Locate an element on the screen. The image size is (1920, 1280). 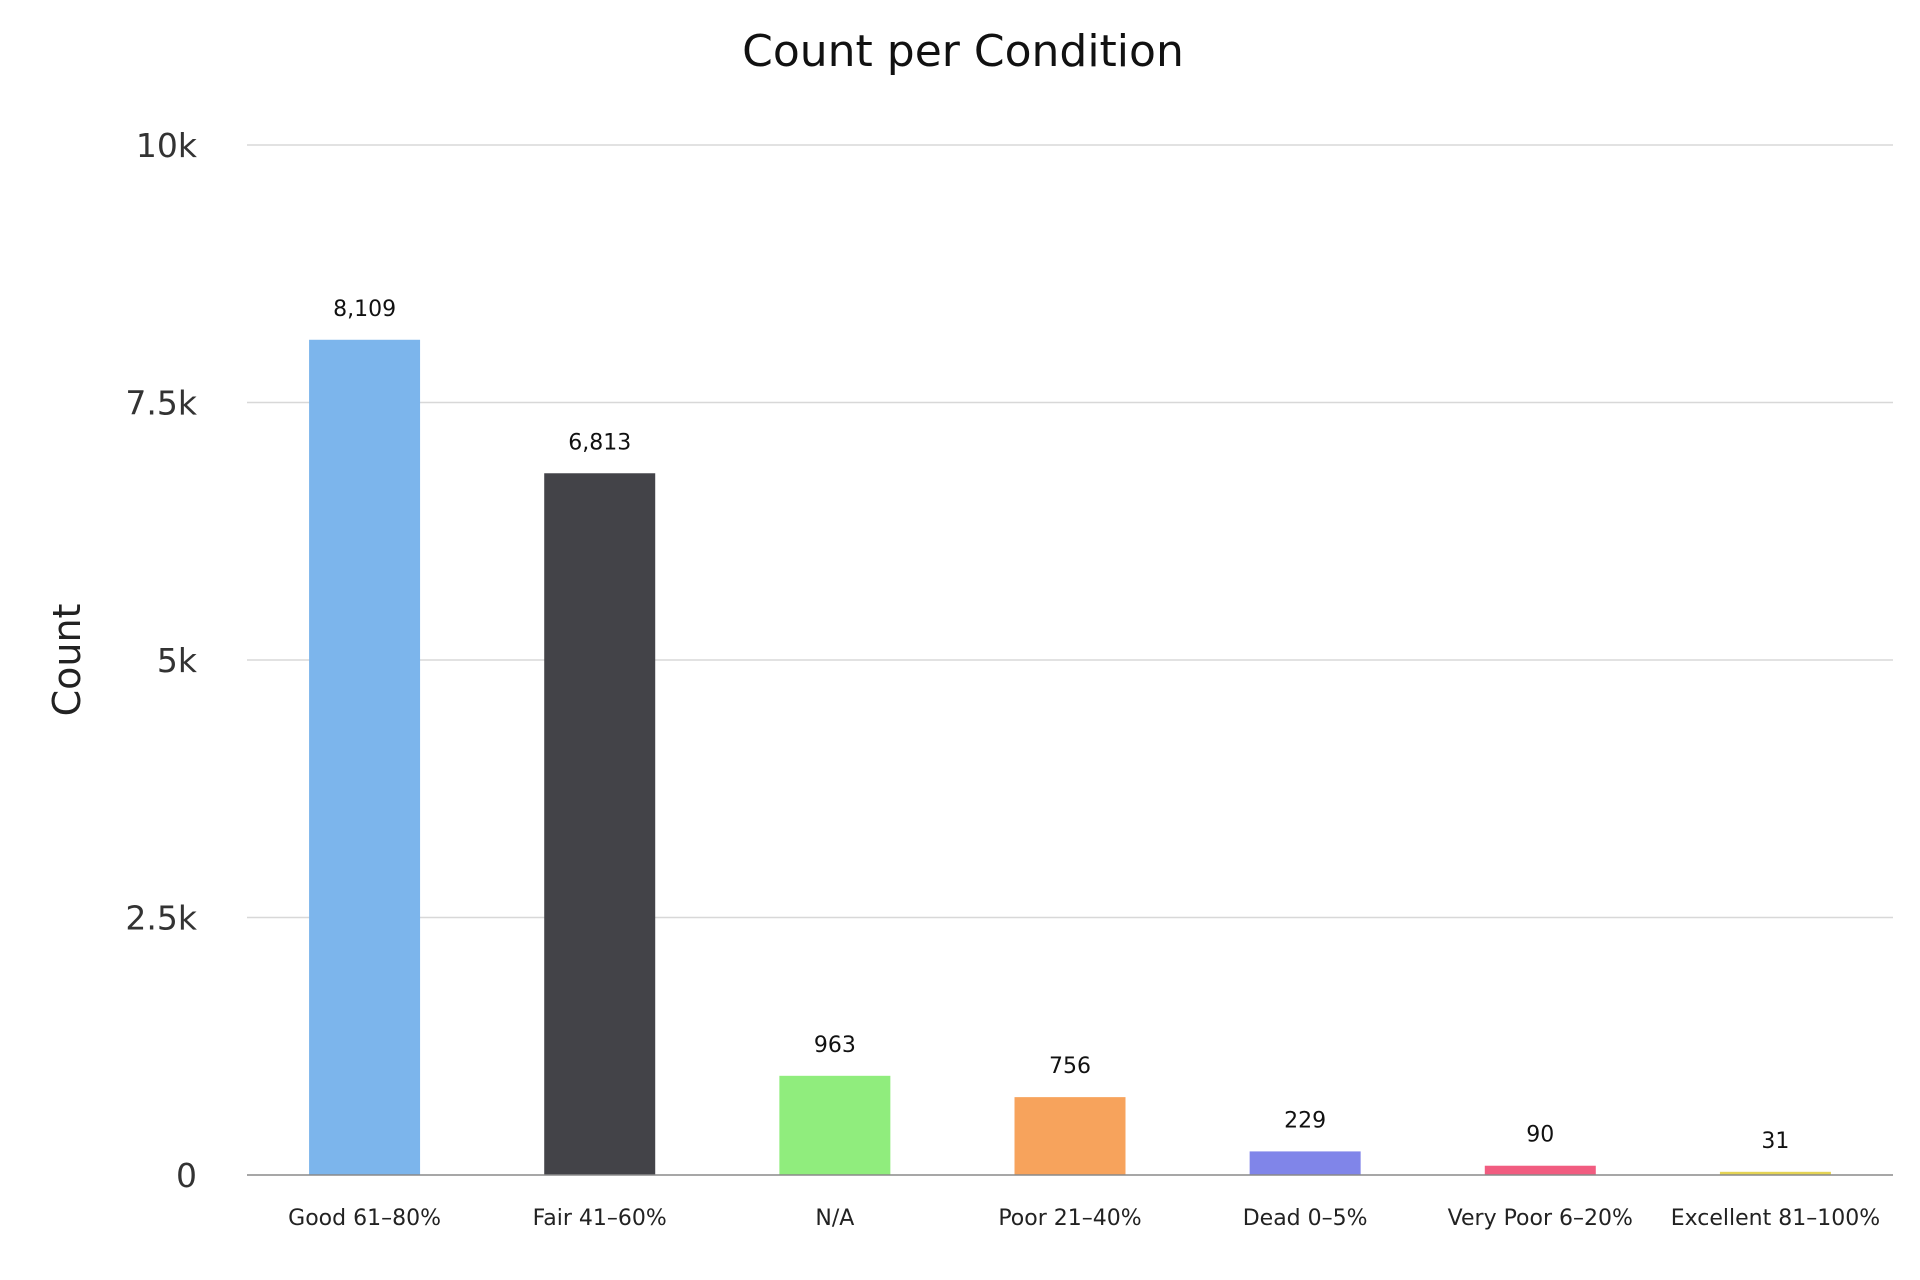
x-tick-label: Very Poor 6–20% is located at coordinates (1540, 1218).